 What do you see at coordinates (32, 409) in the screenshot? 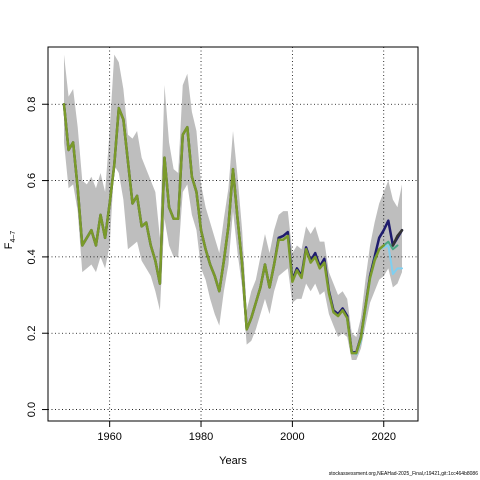
I see `y-tick-label: 0.0` at bounding box center [32, 409].